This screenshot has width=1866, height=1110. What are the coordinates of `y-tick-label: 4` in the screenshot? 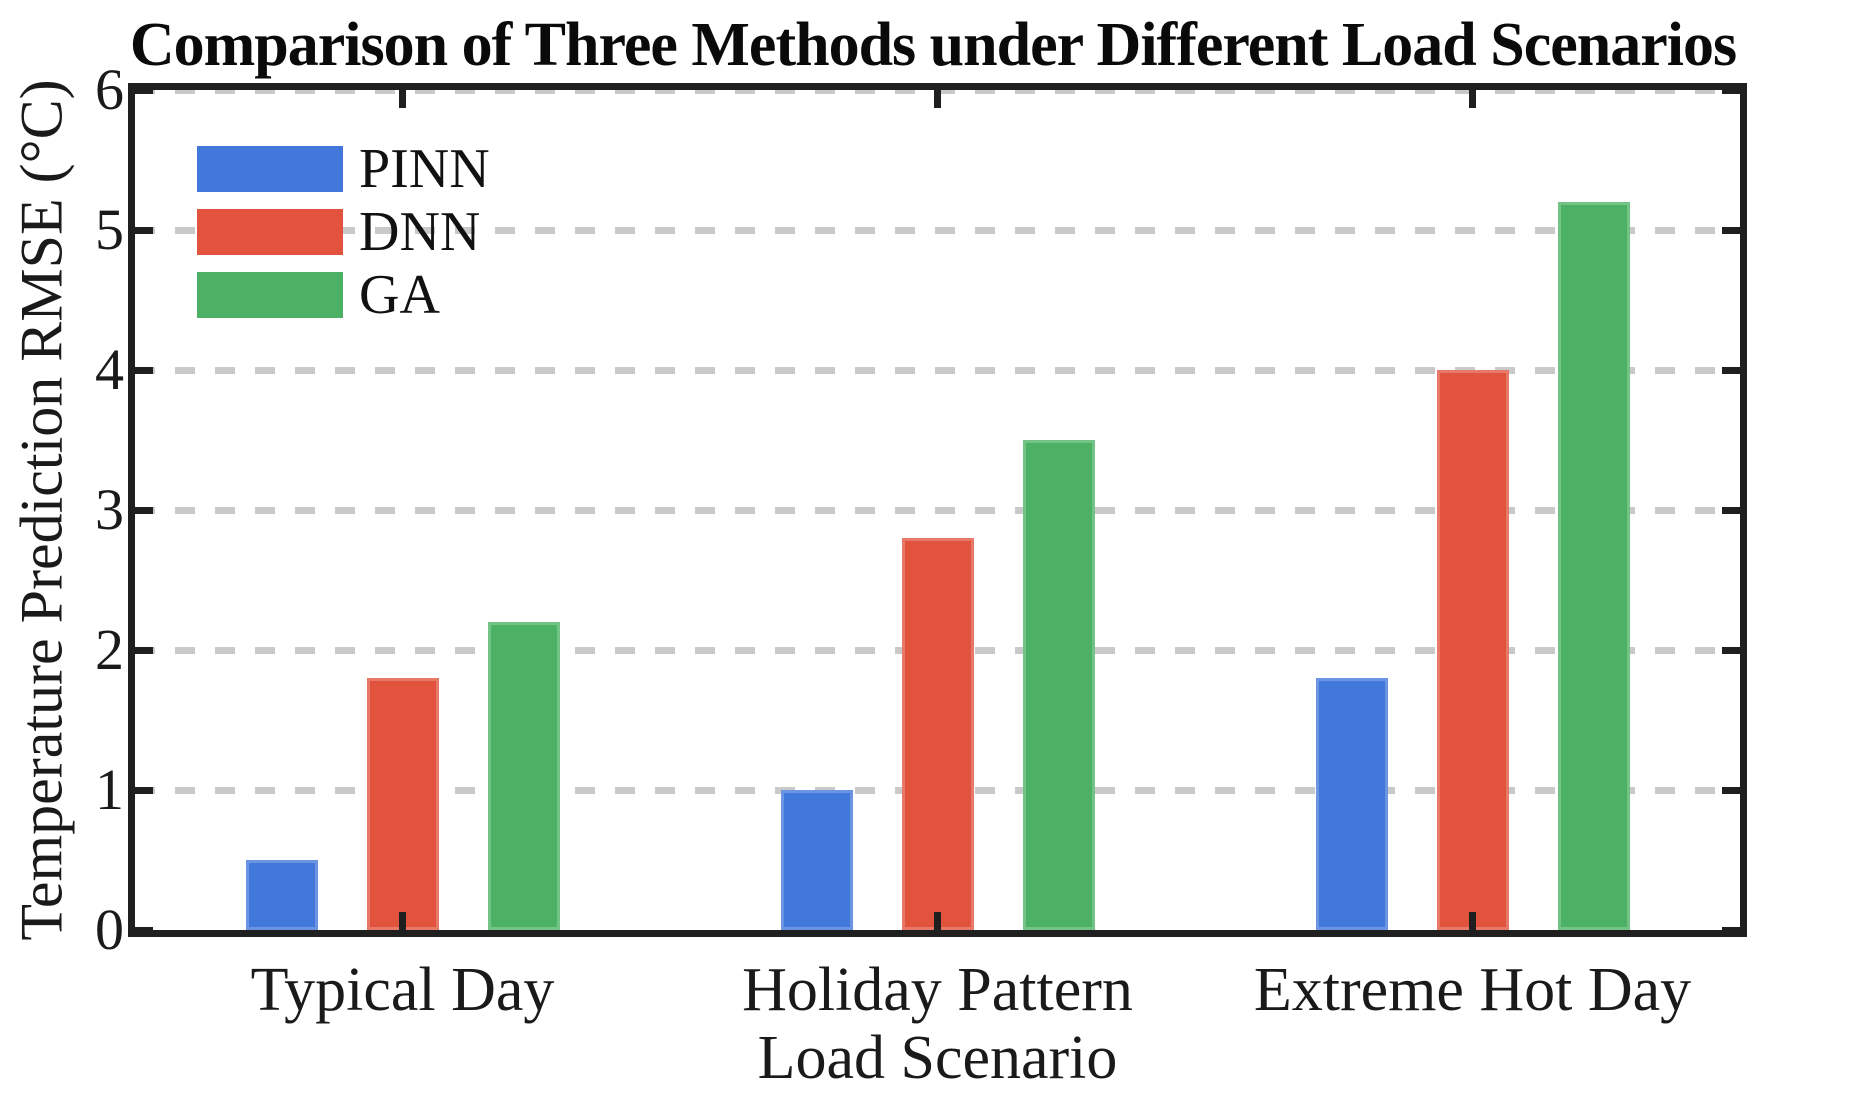 It's located at (109, 369).